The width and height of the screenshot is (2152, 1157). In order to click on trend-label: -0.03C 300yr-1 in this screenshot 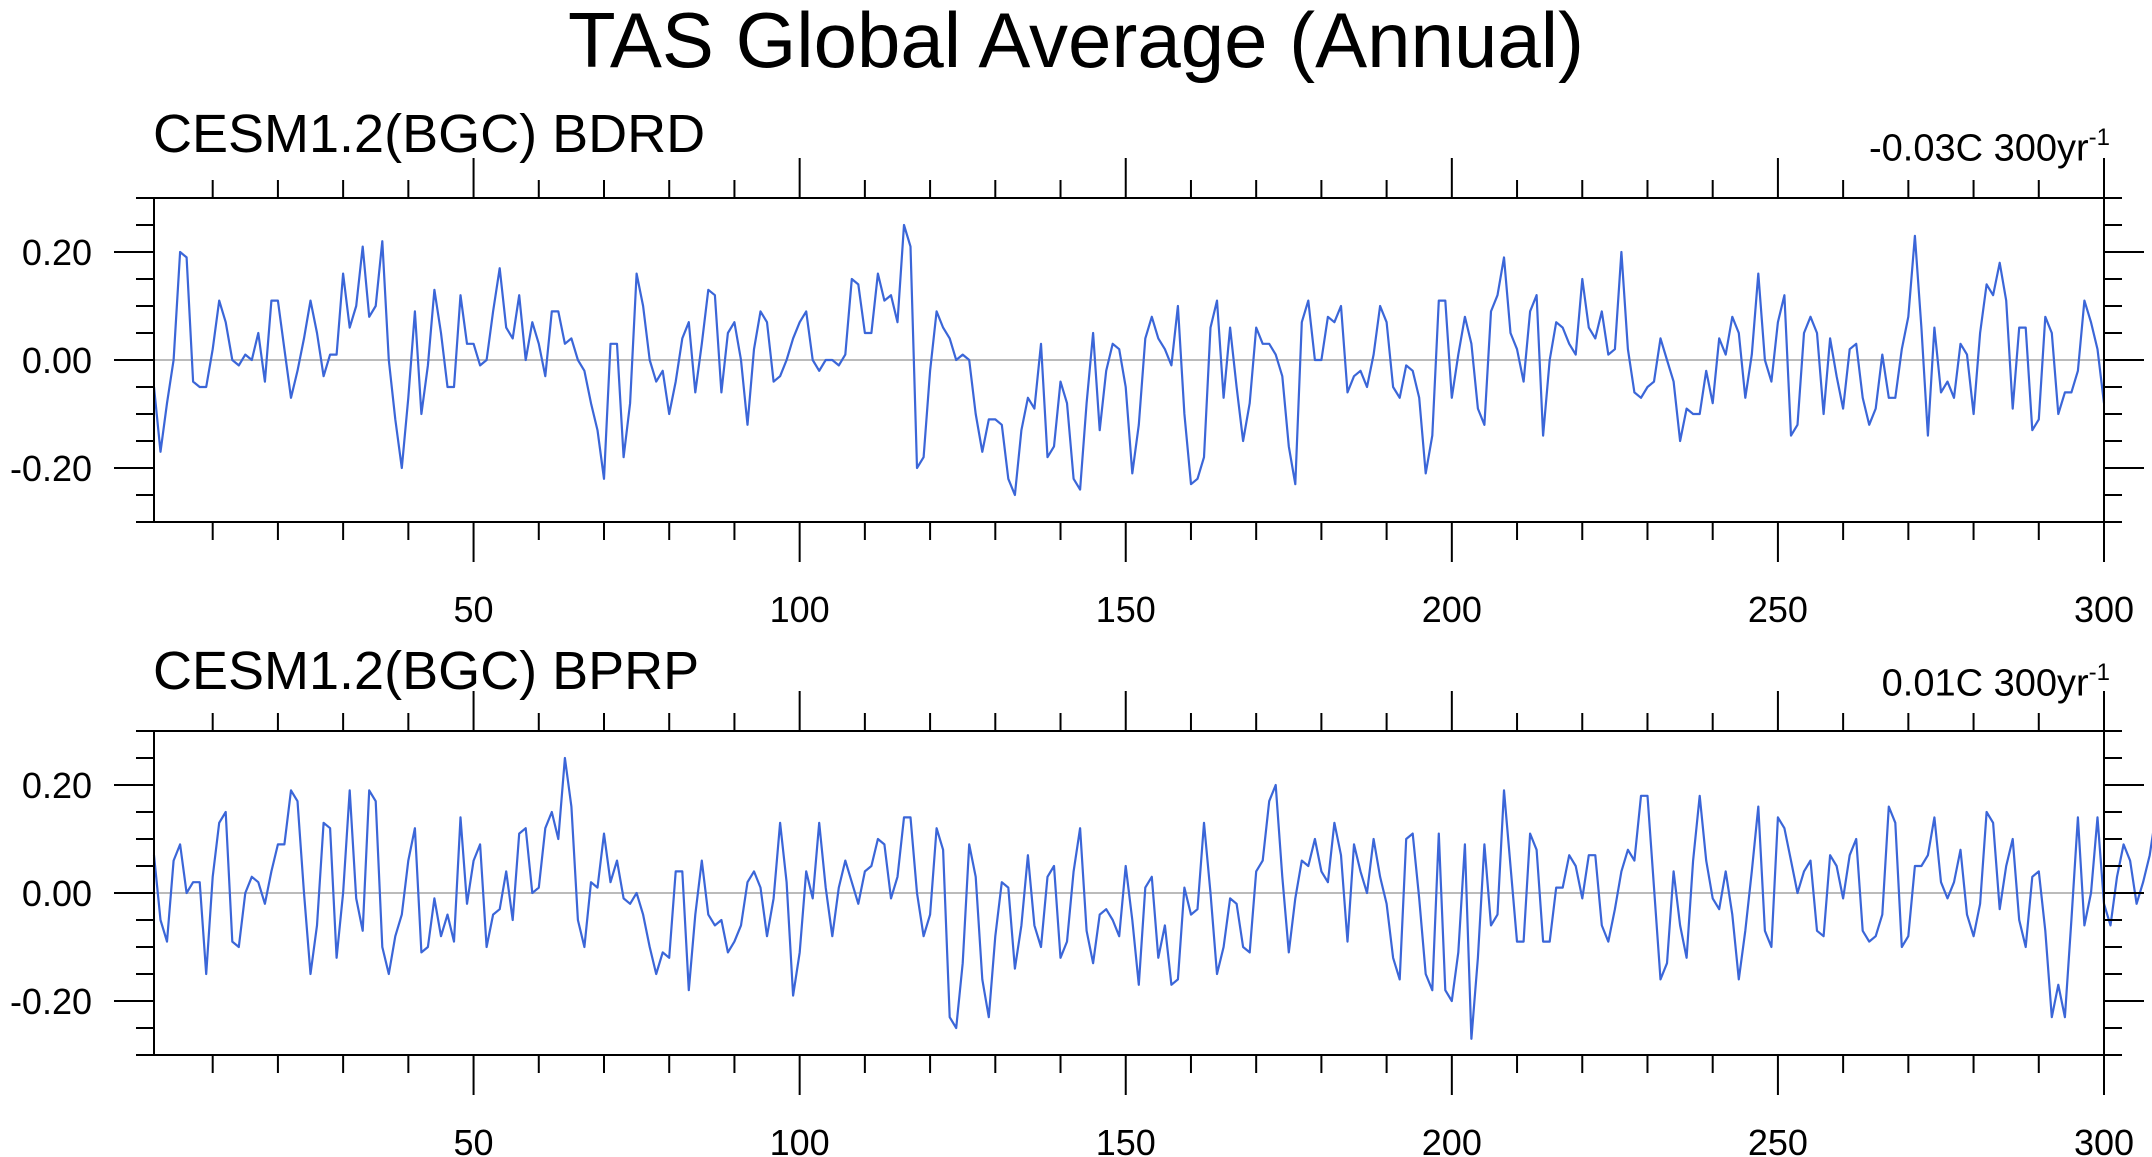, I will do `click(1989, 144)`.